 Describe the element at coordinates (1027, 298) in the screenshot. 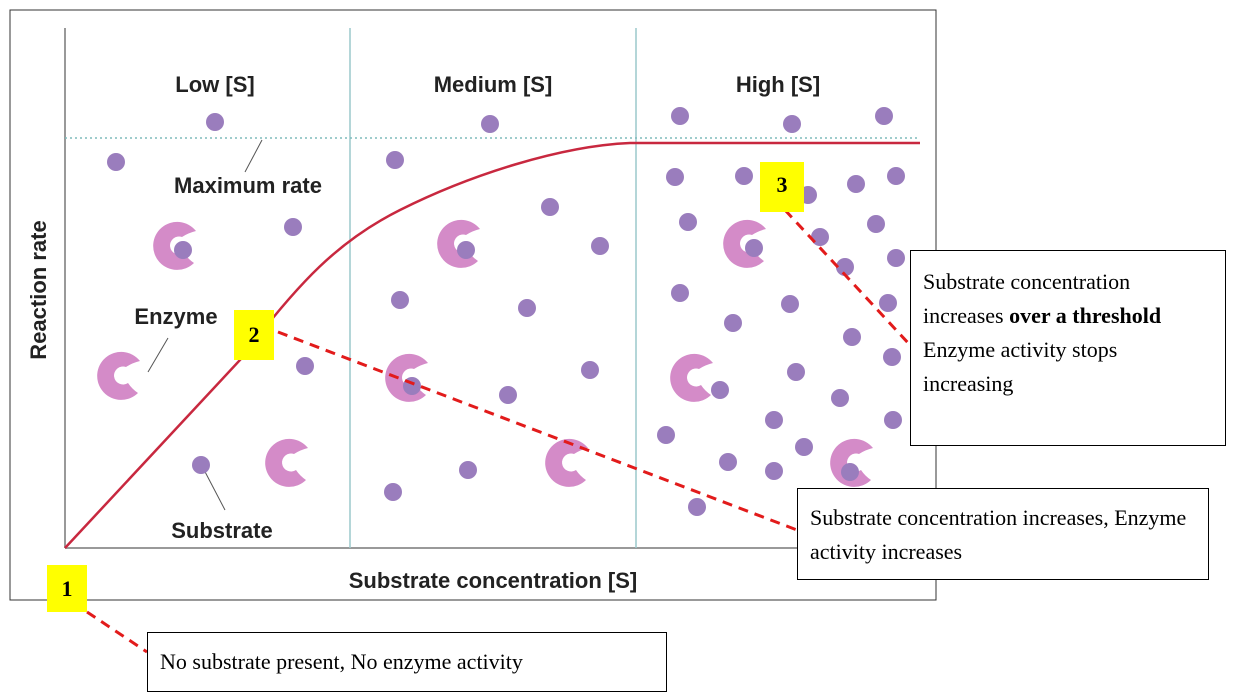

I see `callout-text: Substrate concentration increases` at that location.